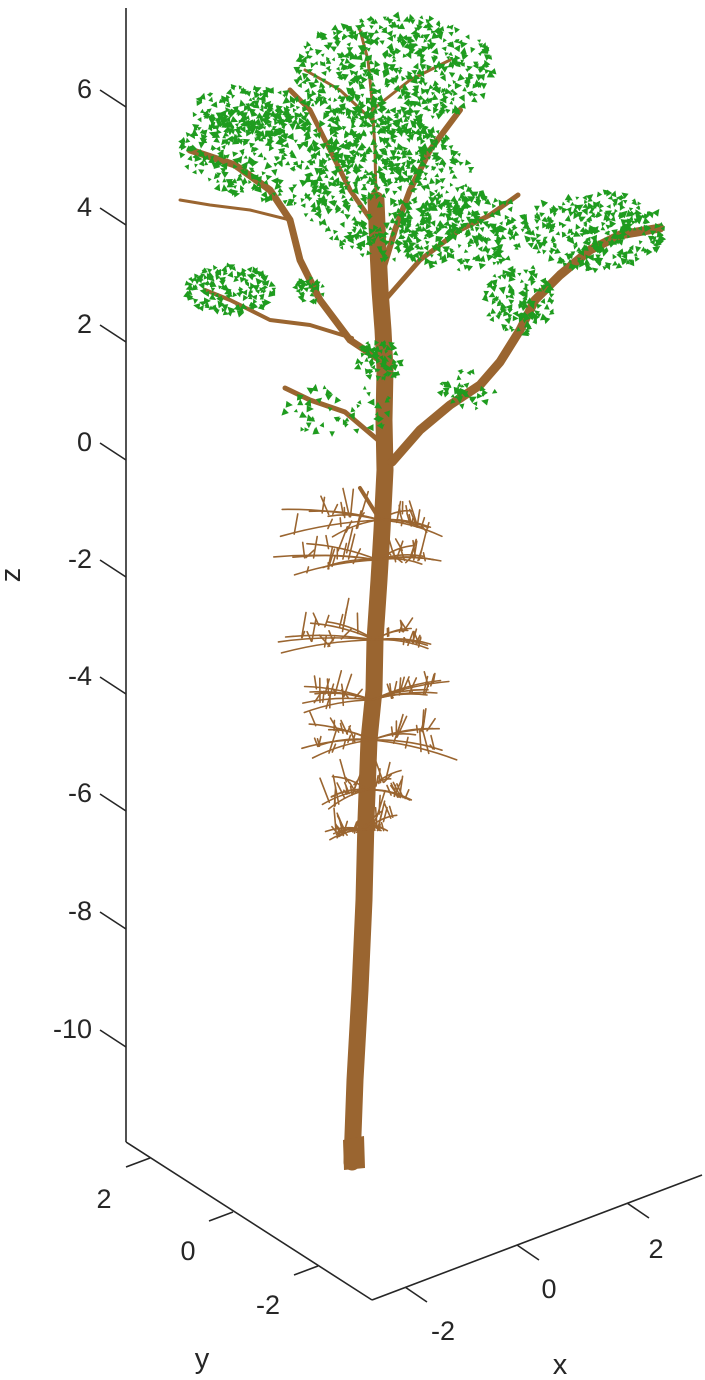  Describe the element at coordinates (368, 681) in the screenshot. I see `tree-trunk` at that location.